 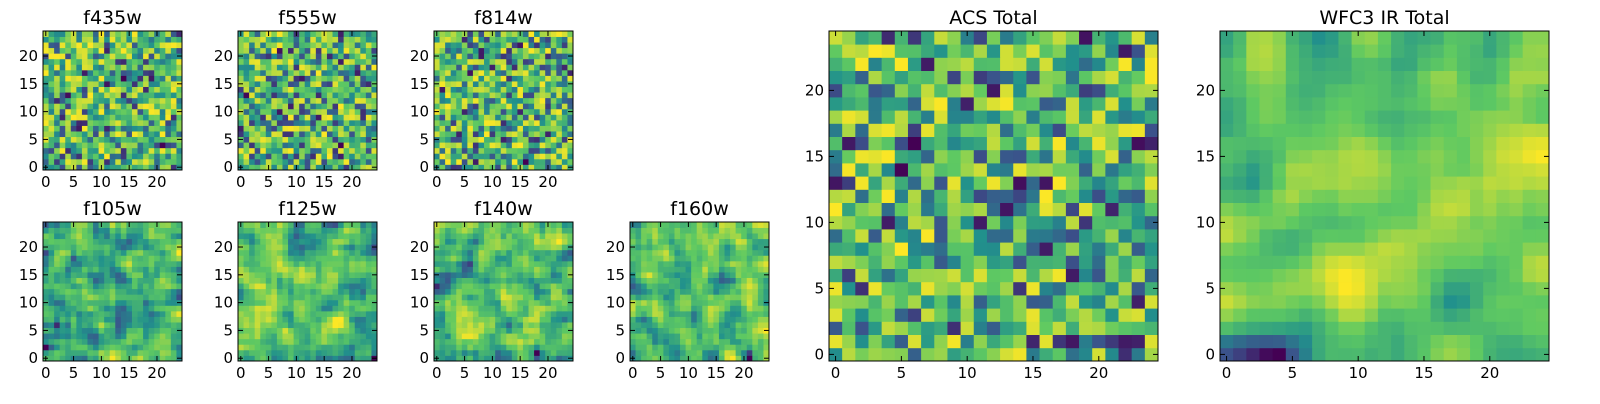 What do you see at coordinates (46, 182) in the screenshot?
I see `x-tick-label: 0` at bounding box center [46, 182].